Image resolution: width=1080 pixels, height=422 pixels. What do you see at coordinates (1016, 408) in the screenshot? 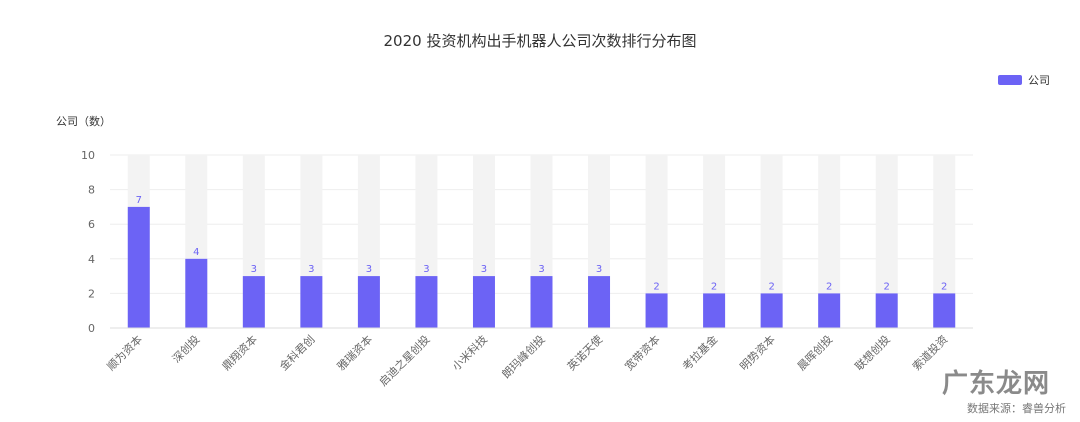
I see `source-note: 数据来源：睿兽分析` at bounding box center [1016, 408].